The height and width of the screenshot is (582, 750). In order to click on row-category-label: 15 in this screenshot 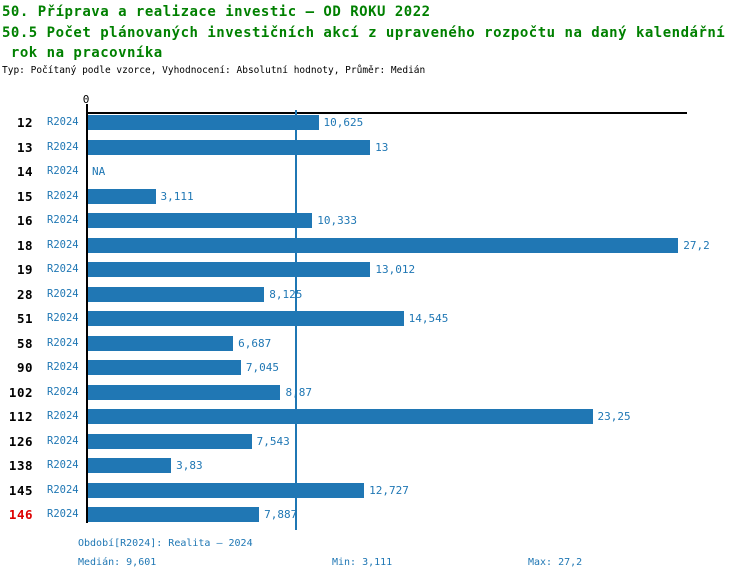, I will do `click(24, 196)`.